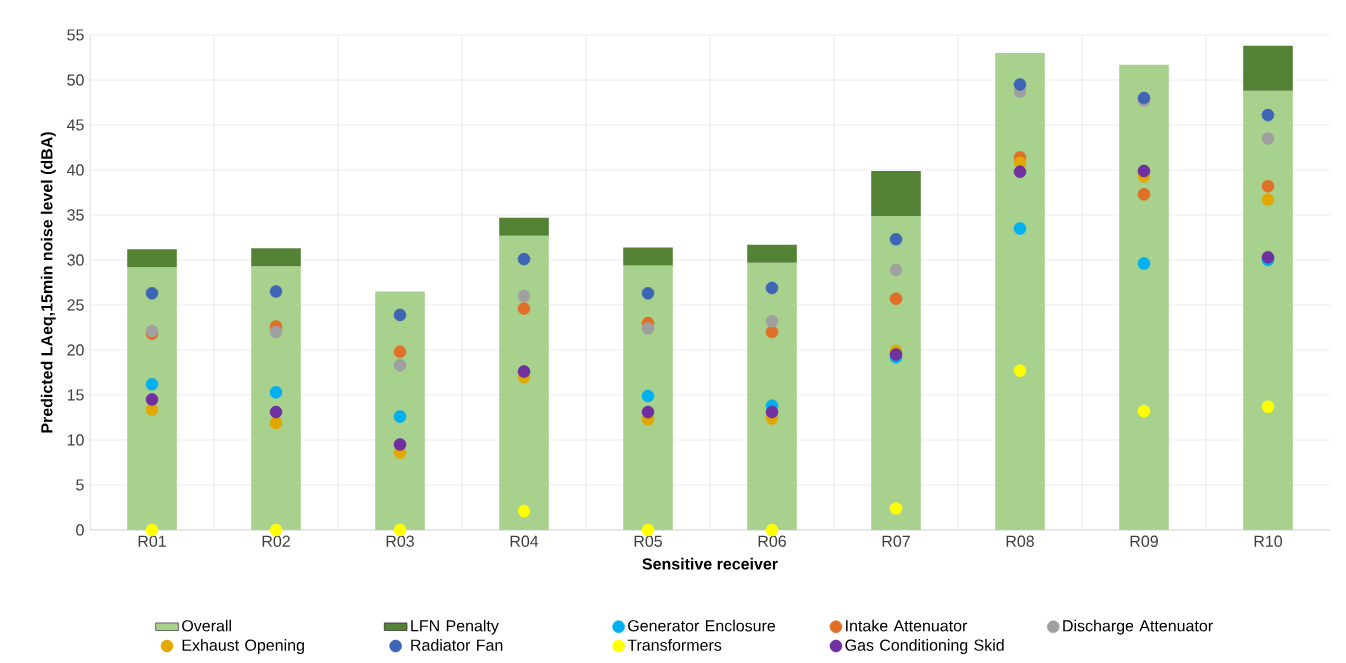  What do you see at coordinates (80, 530) in the screenshot?
I see `y-tick-label: 0` at bounding box center [80, 530].